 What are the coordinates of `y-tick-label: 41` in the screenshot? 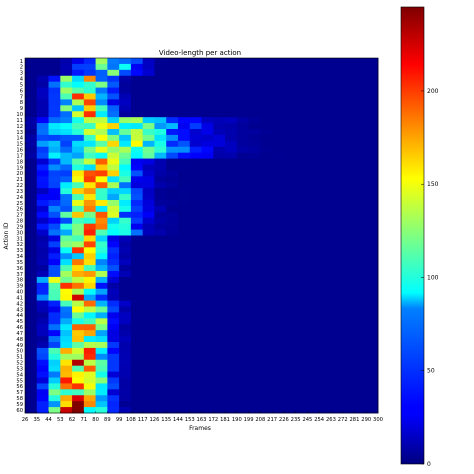 It's located at (19, 298).